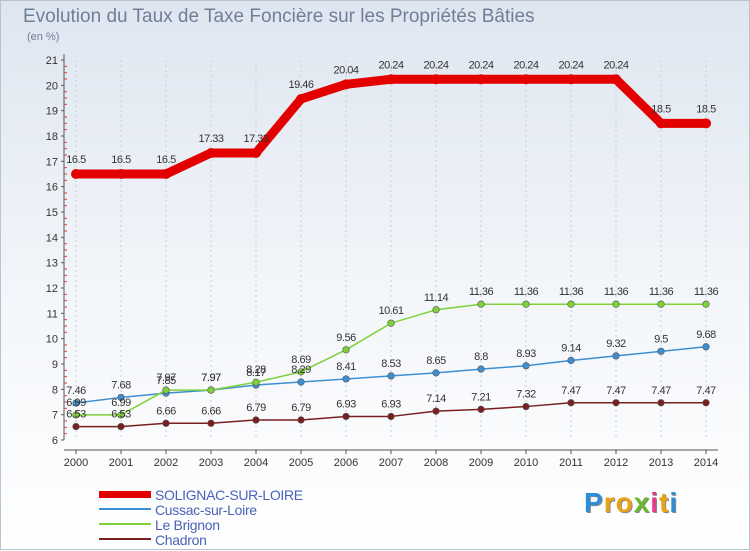  What do you see at coordinates (624, 502) in the screenshot?
I see `brand-letter: o` at bounding box center [624, 502].